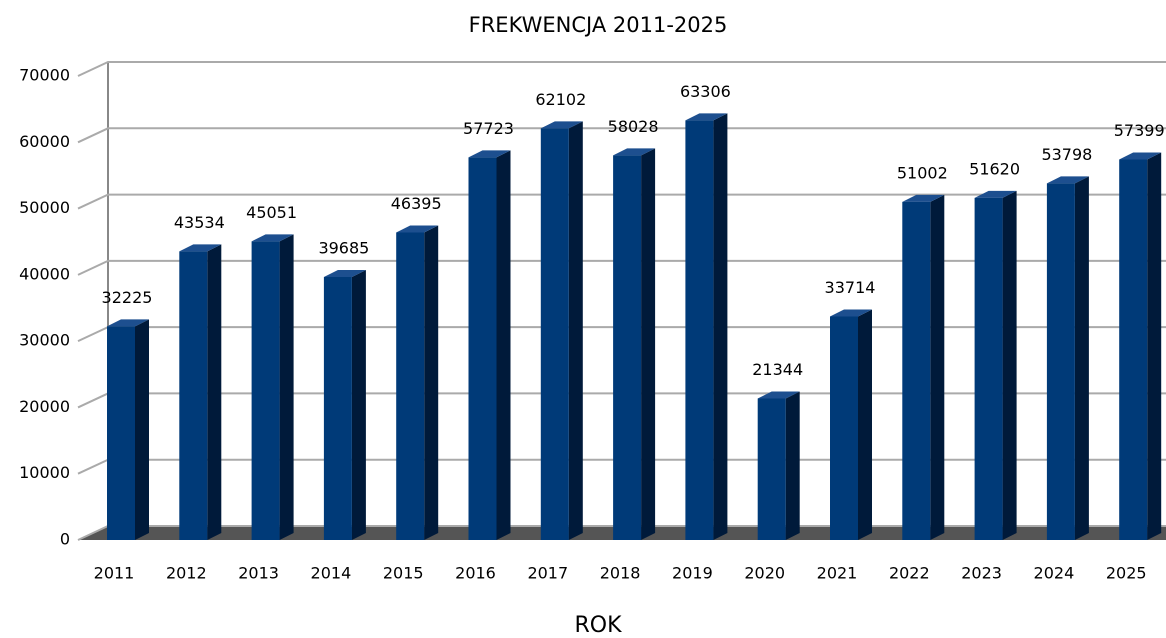  Describe the element at coordinates (633, 126) in the screenshot. I see `data-label: 58028` at that location.